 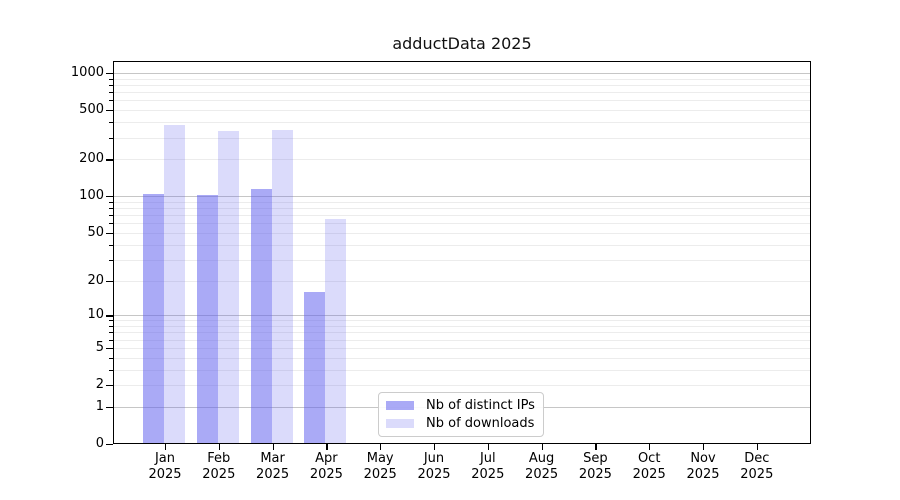 I want to click on bar-nb-of-distinct-ips-feb, so click(x=207, y=319).